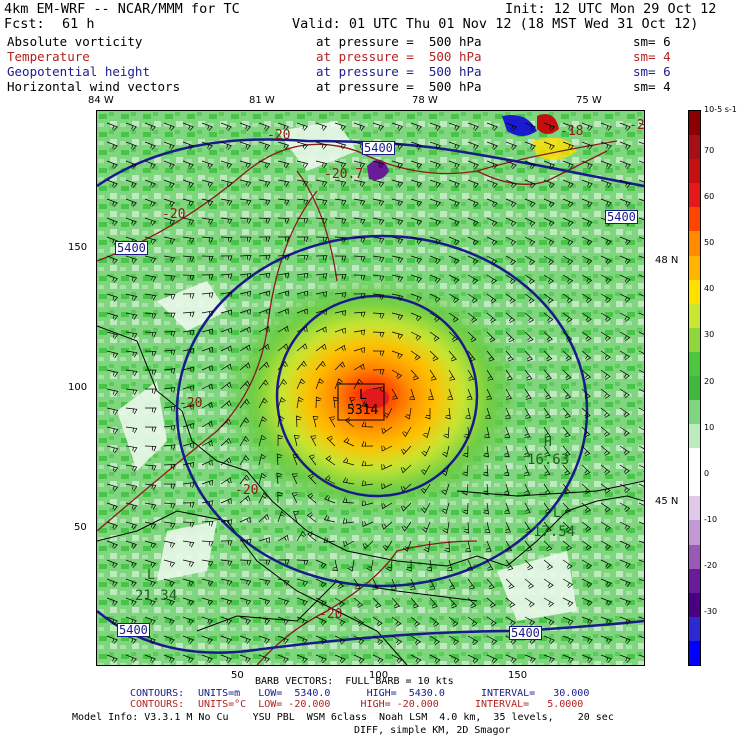 The image size is (740, 740). I want to click on temp-label-3: -20, so click(174, 214).